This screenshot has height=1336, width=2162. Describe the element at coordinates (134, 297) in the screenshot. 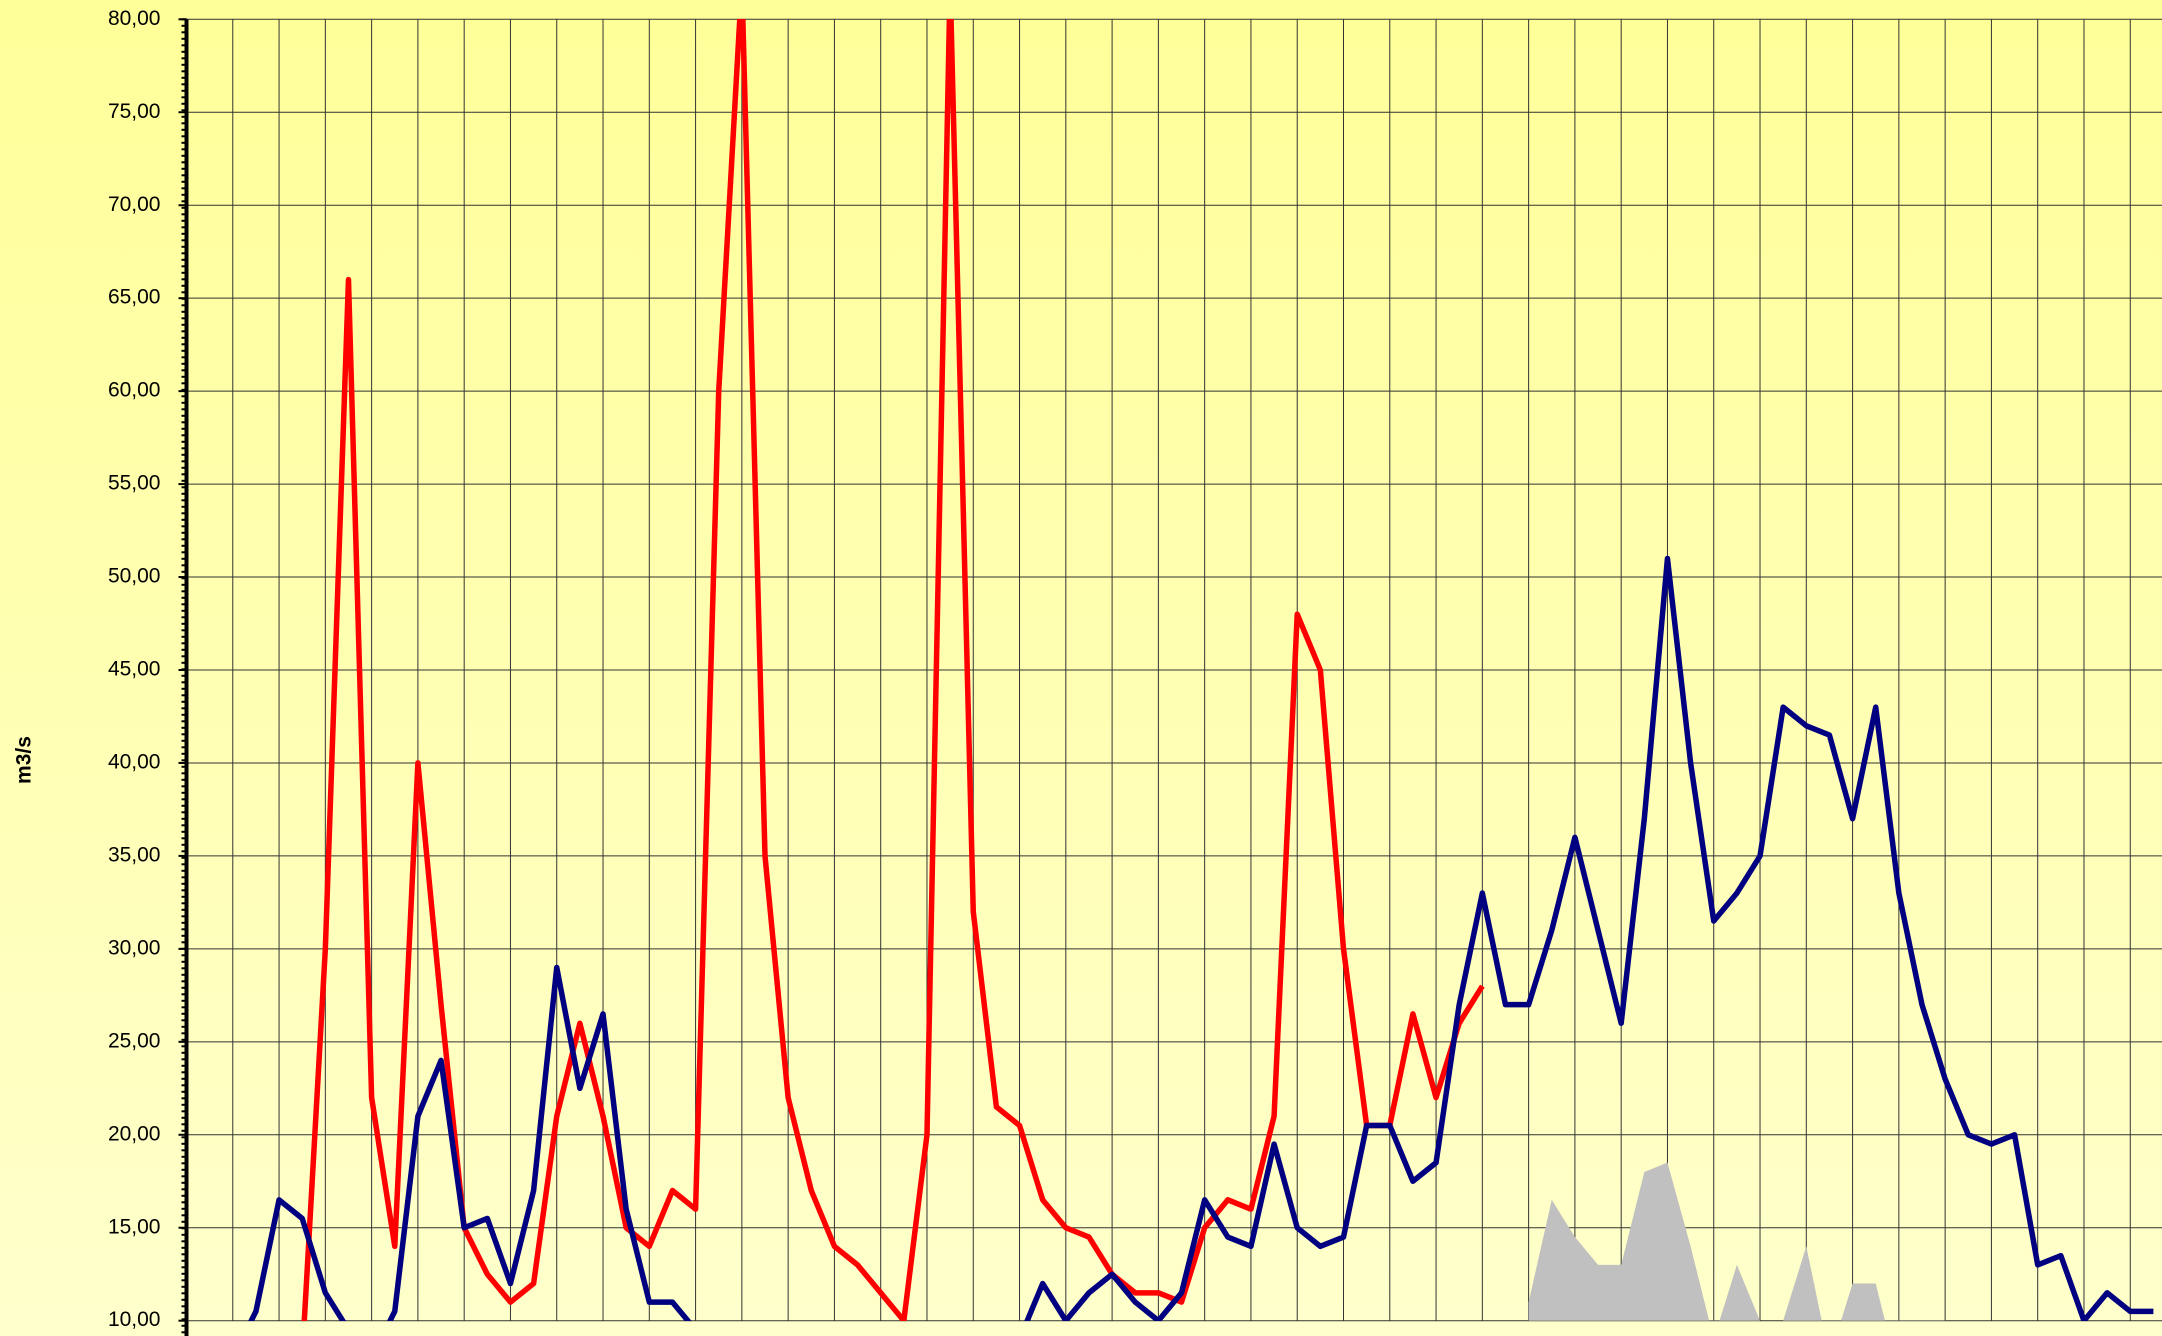

I see `y-tick-label: 65,00` at that location.